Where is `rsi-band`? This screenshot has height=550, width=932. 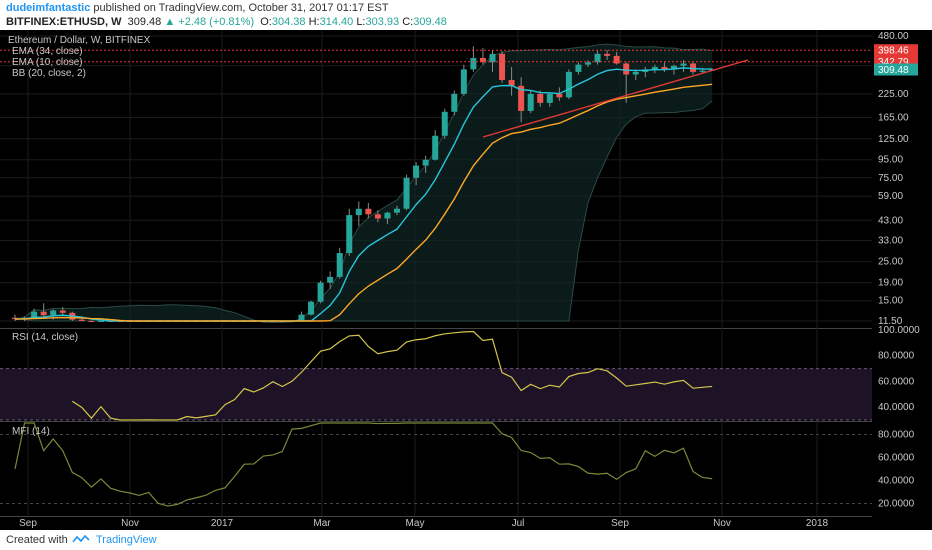
rsi-band is located at coordinates (436, 394).